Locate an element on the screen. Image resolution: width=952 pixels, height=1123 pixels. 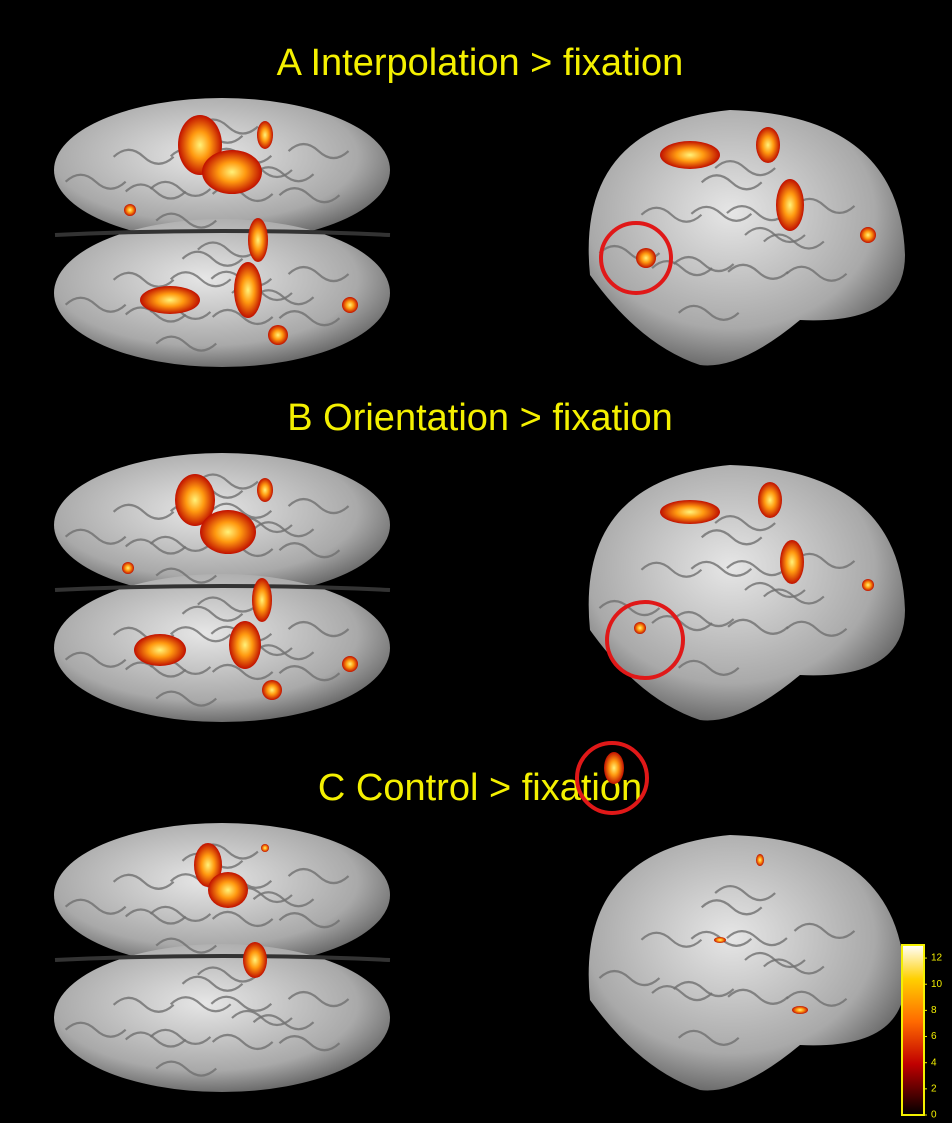
colorbar-tick-label: 10 is located at coordinates (937, 984).